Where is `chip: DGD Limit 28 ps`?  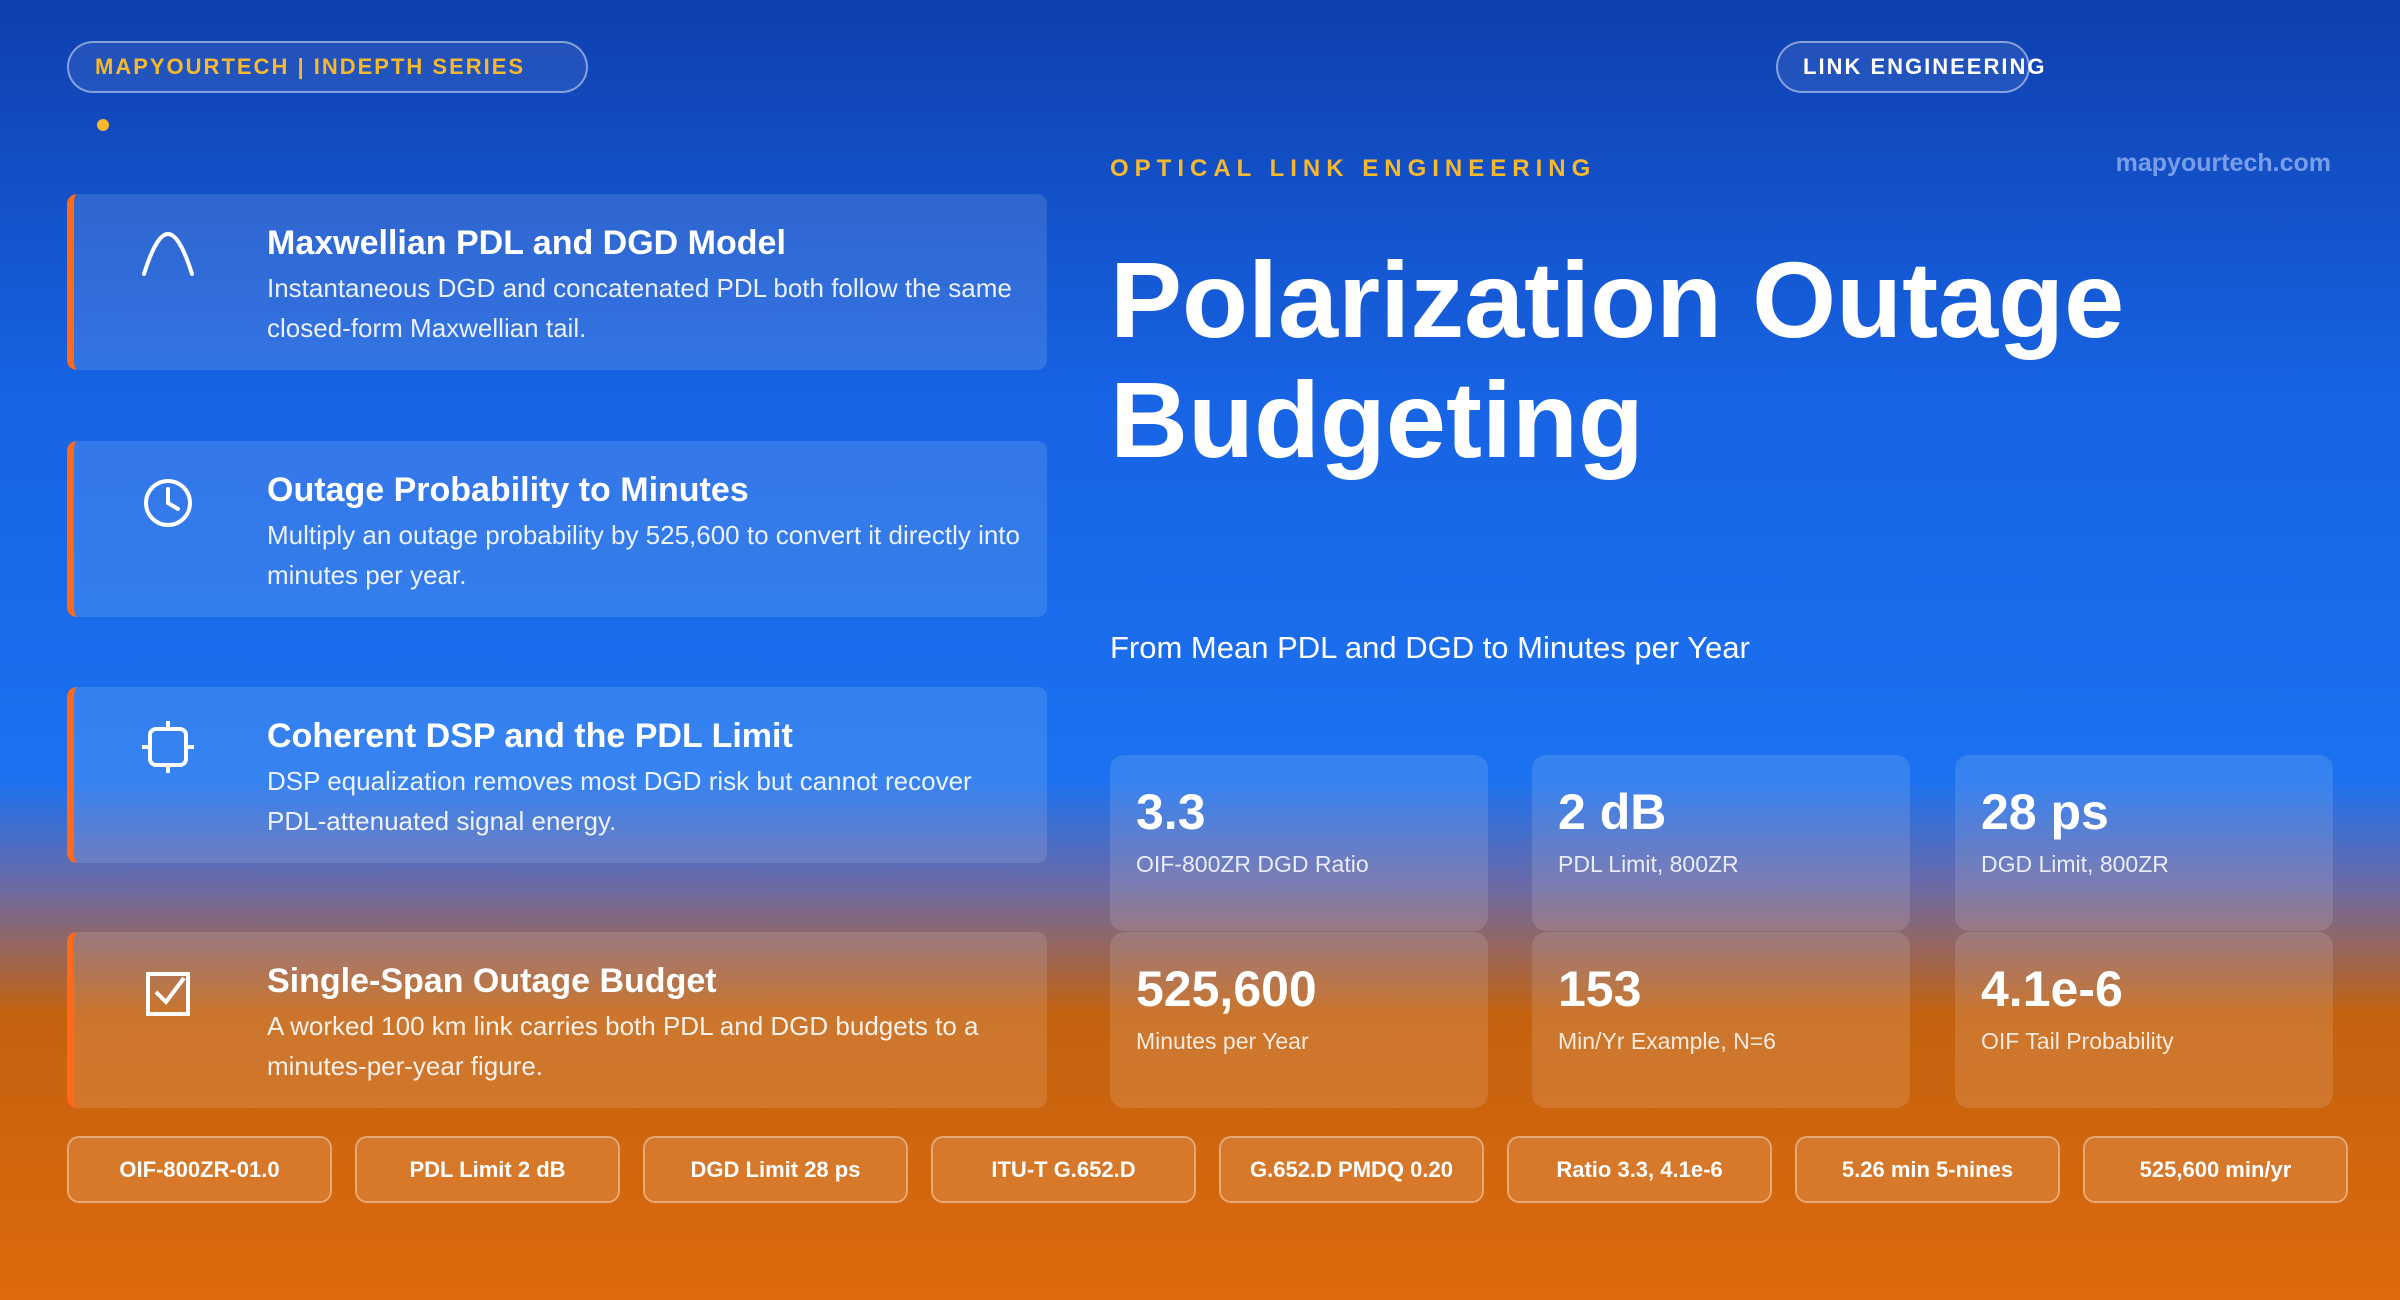 chip: DGD Limit 28 ps is located at coordinates (775, 1169).